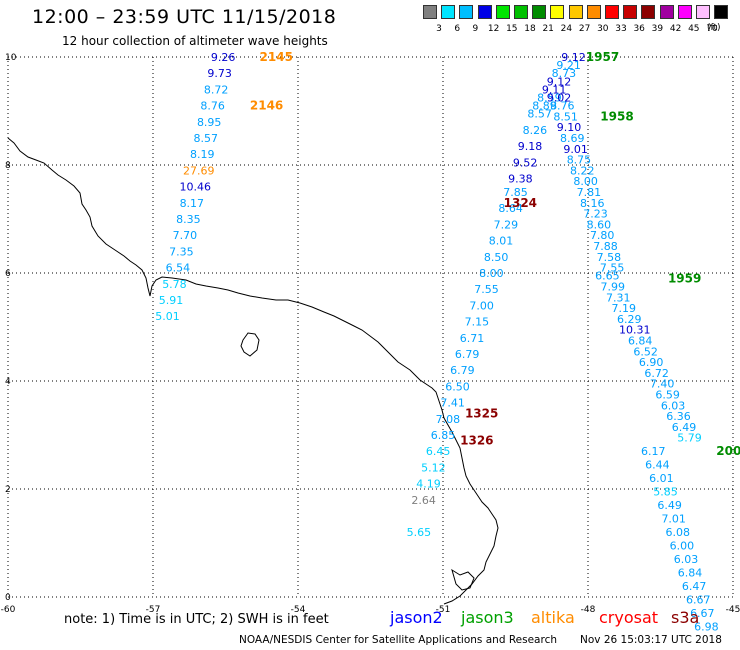  What do you see at coordinates (657, 29) in the screenshot?
I see `scale-label: 39` at bounding box center [657, 29].